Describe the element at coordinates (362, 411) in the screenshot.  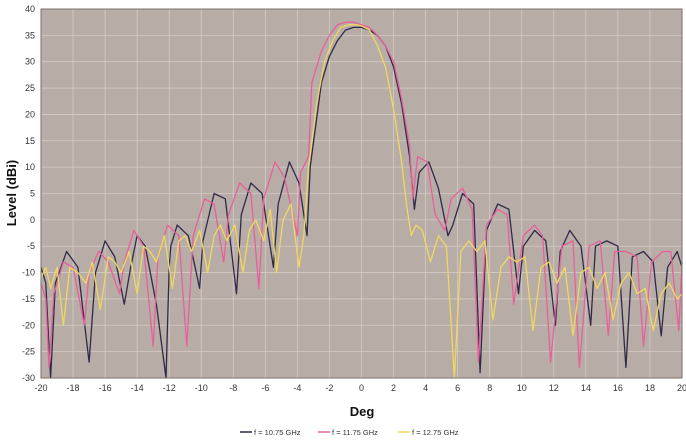
I see `x-axis-label: Deg` at that location.